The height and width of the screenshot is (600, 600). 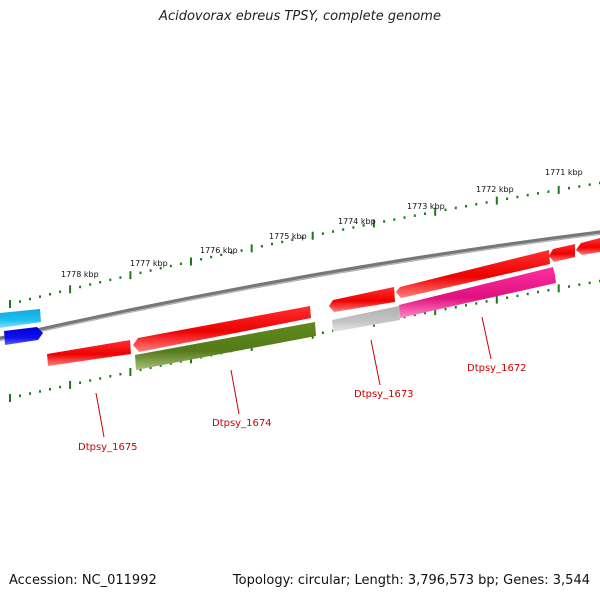 I want to click on kbp-label: 1778 kbp, so click(x=80, y=274).